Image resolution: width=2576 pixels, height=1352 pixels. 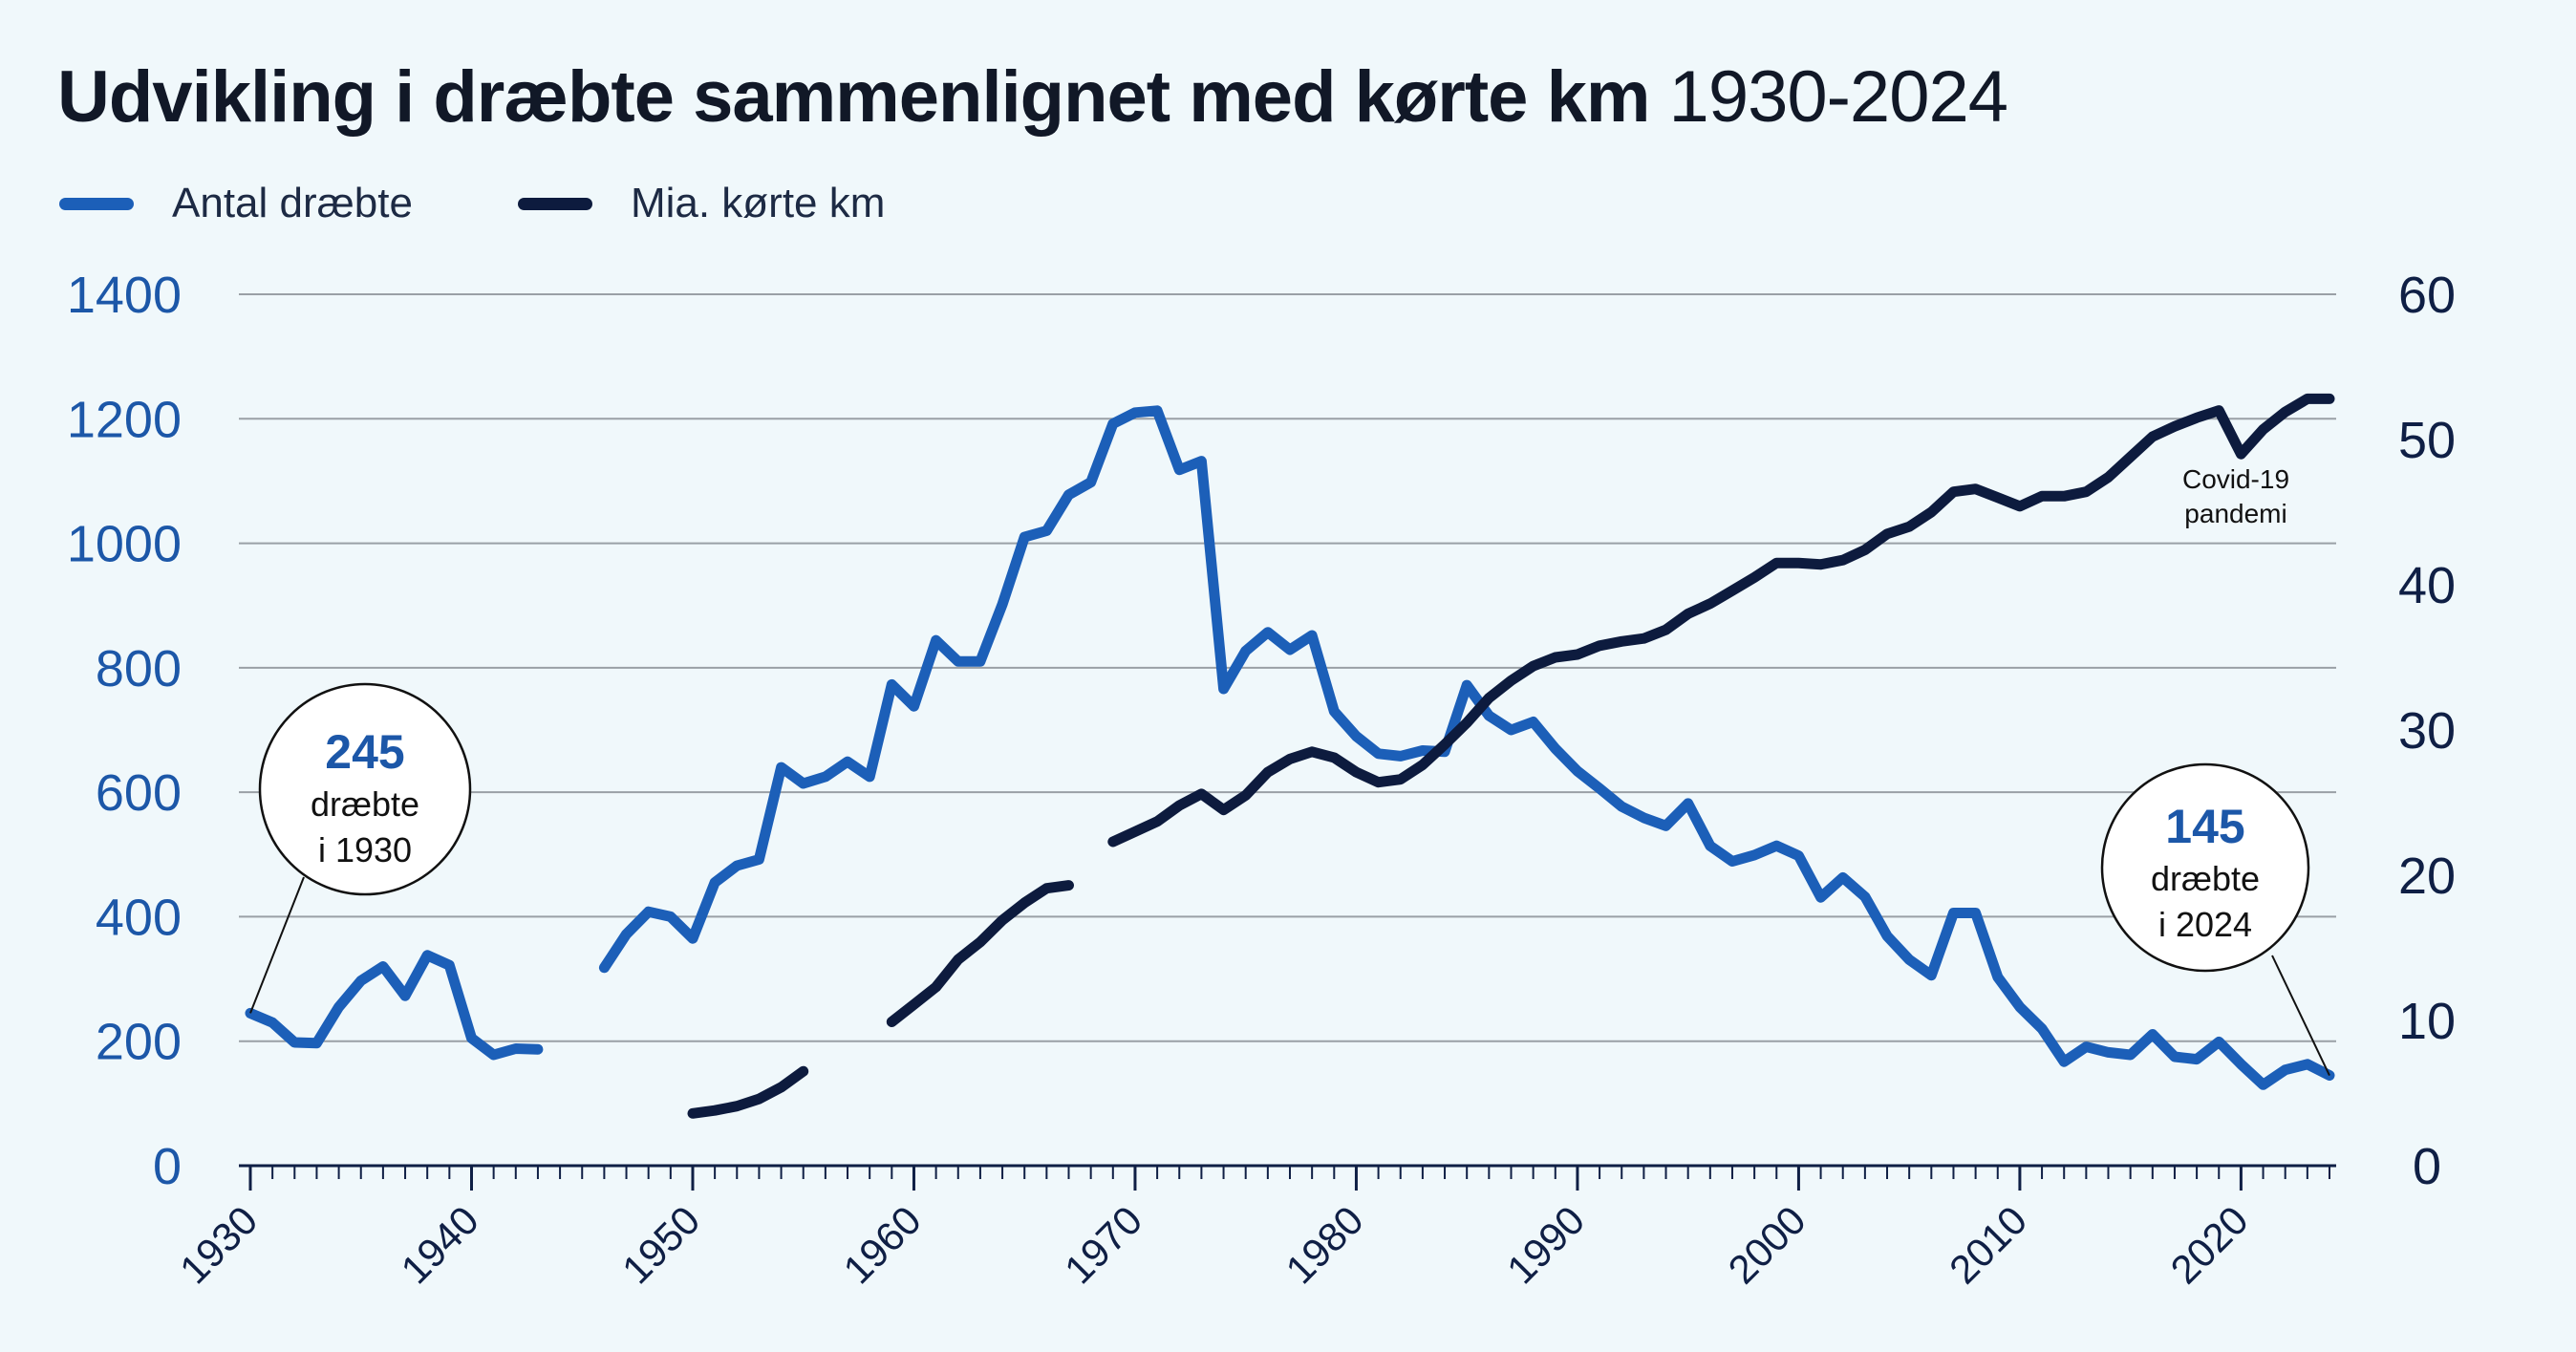 I want to click on y-right-tick-label: 50, so click(x=2427, y=440).